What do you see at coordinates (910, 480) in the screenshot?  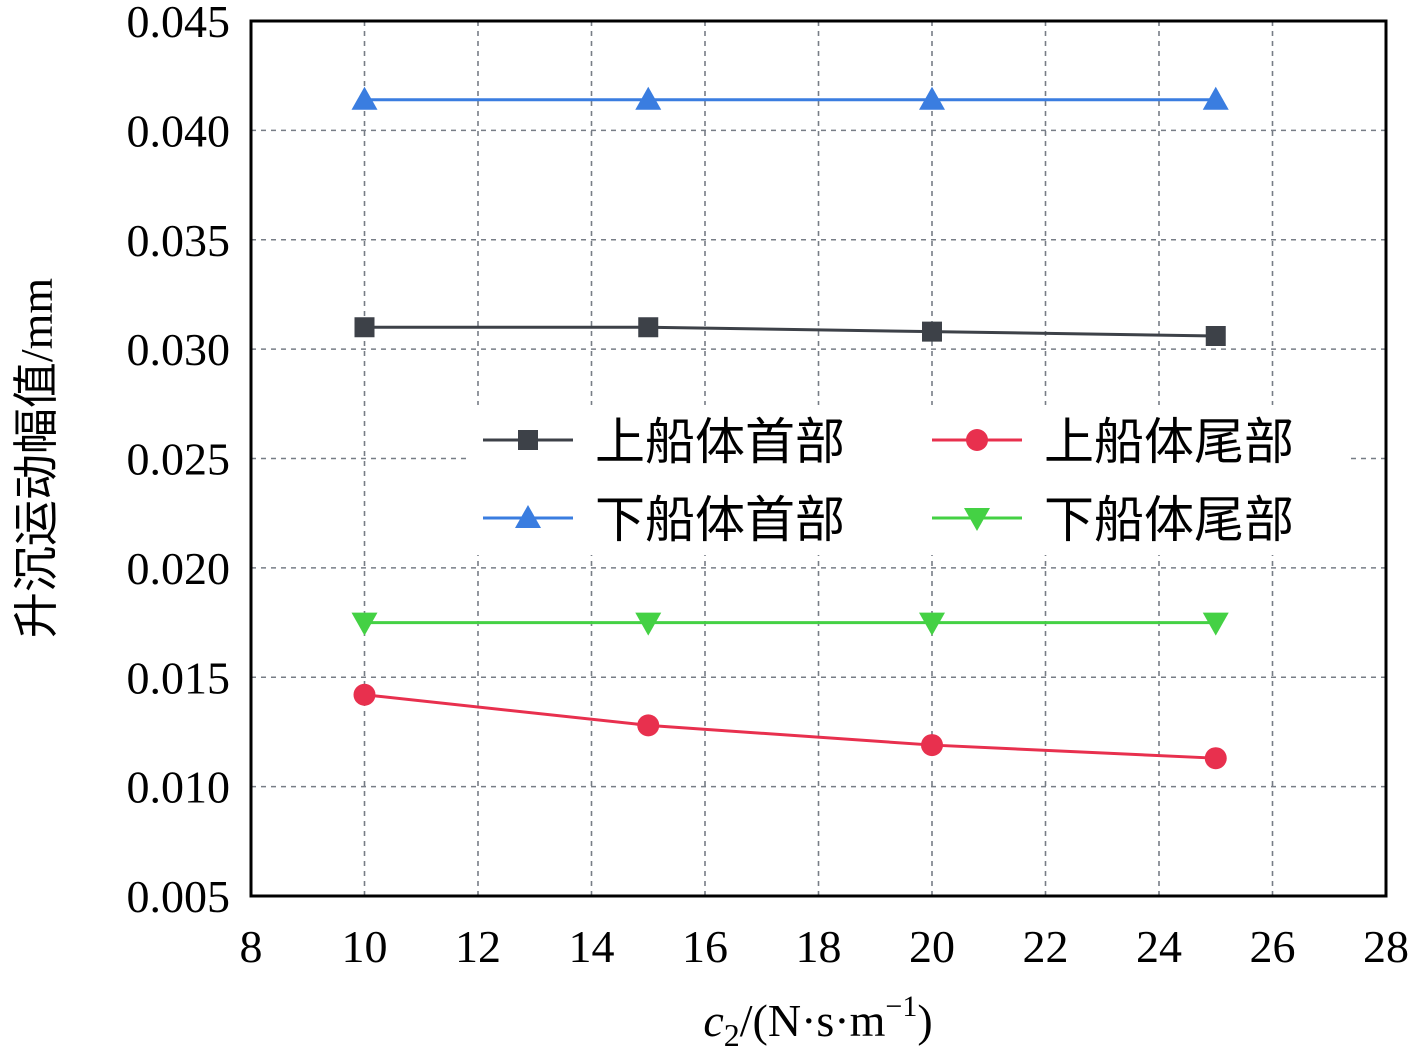 I see `legend-background` at bounding box center [910, 480].